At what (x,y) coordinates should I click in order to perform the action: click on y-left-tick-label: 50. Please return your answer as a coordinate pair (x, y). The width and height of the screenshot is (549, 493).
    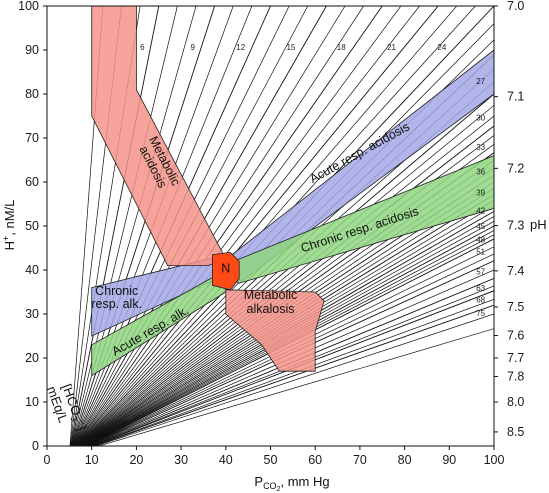
    Looking at the image, I should click on (32, 226).